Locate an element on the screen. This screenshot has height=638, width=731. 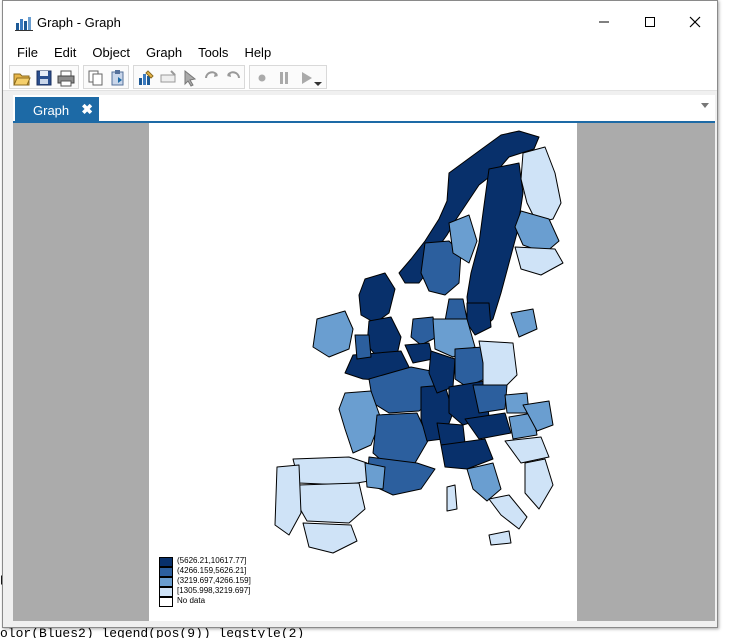
menu-tools: Tools is located at coordinates (213, 52).